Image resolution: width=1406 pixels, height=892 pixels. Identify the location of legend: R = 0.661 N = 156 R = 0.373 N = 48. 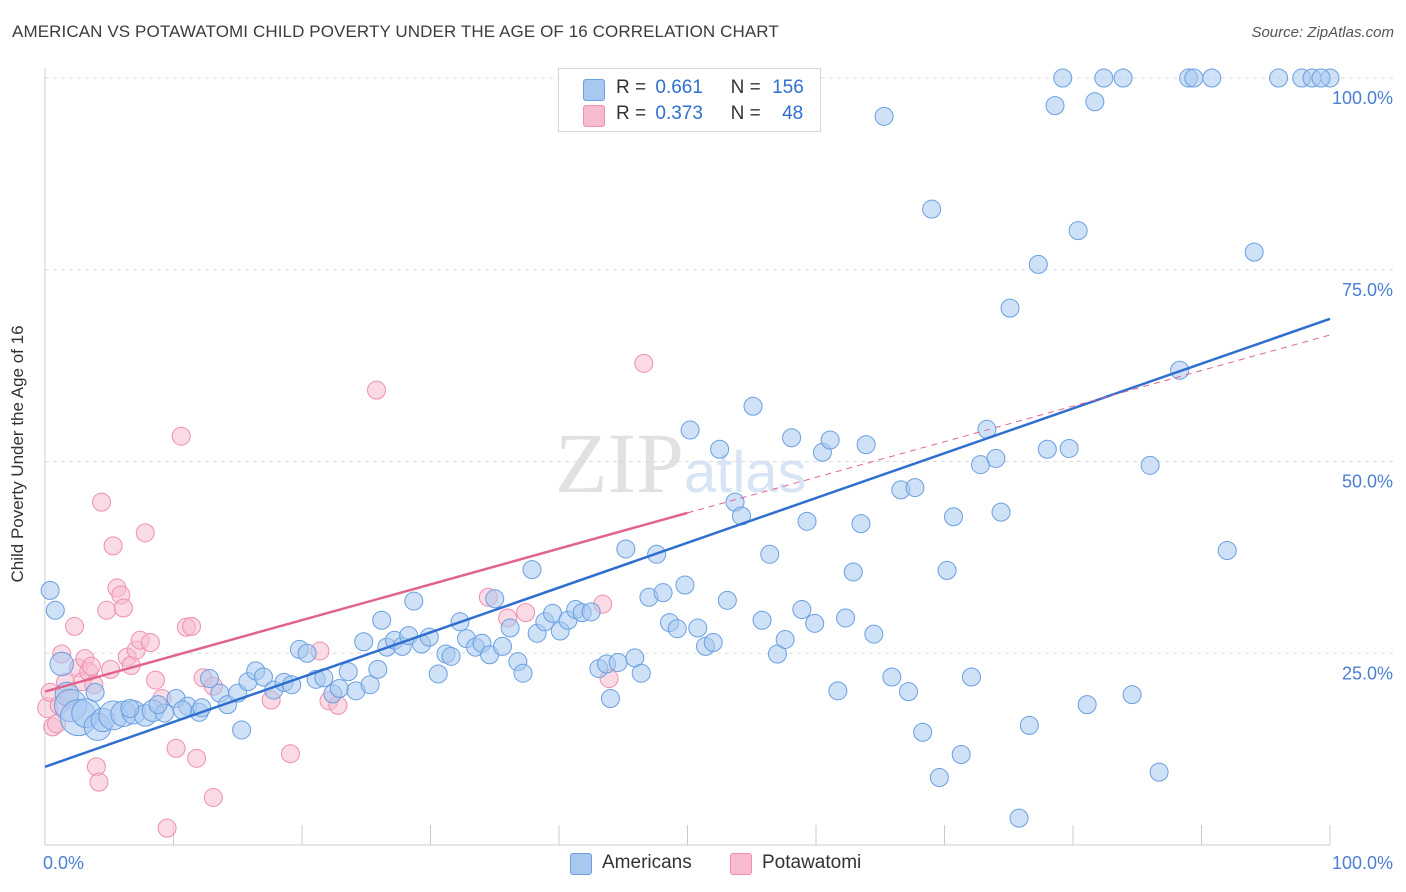
(689, 100).